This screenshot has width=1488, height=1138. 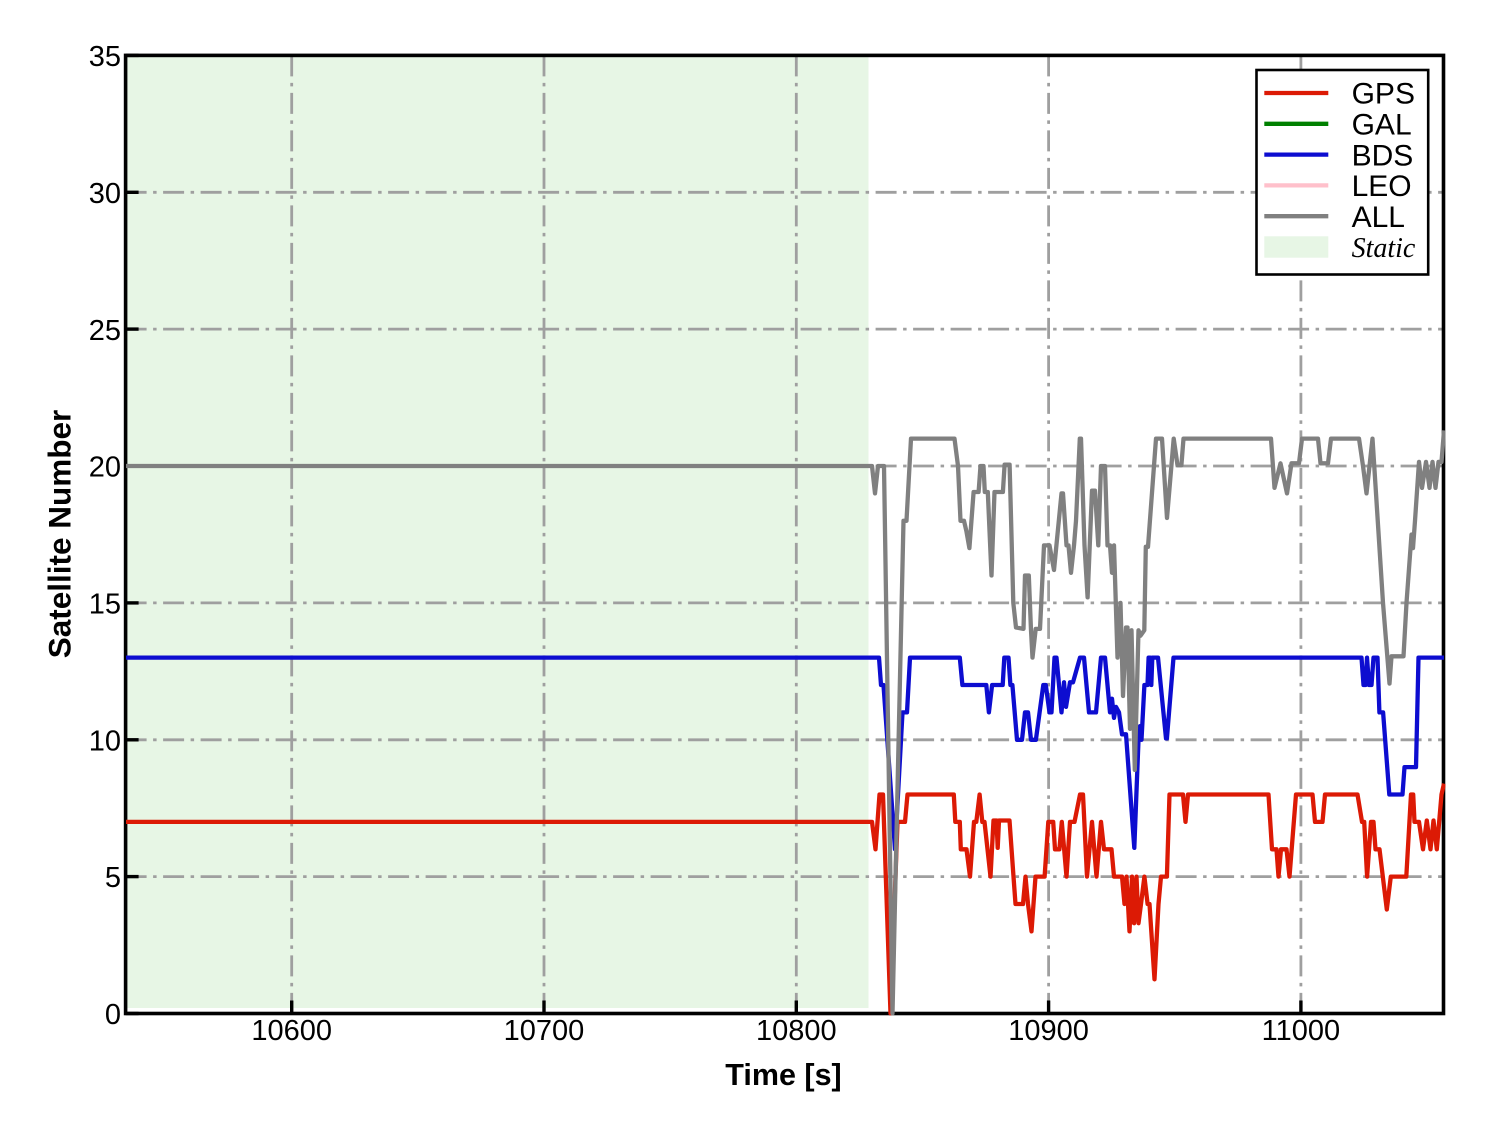 I want to click on svg-text: 15, so click(x=105, y=605).